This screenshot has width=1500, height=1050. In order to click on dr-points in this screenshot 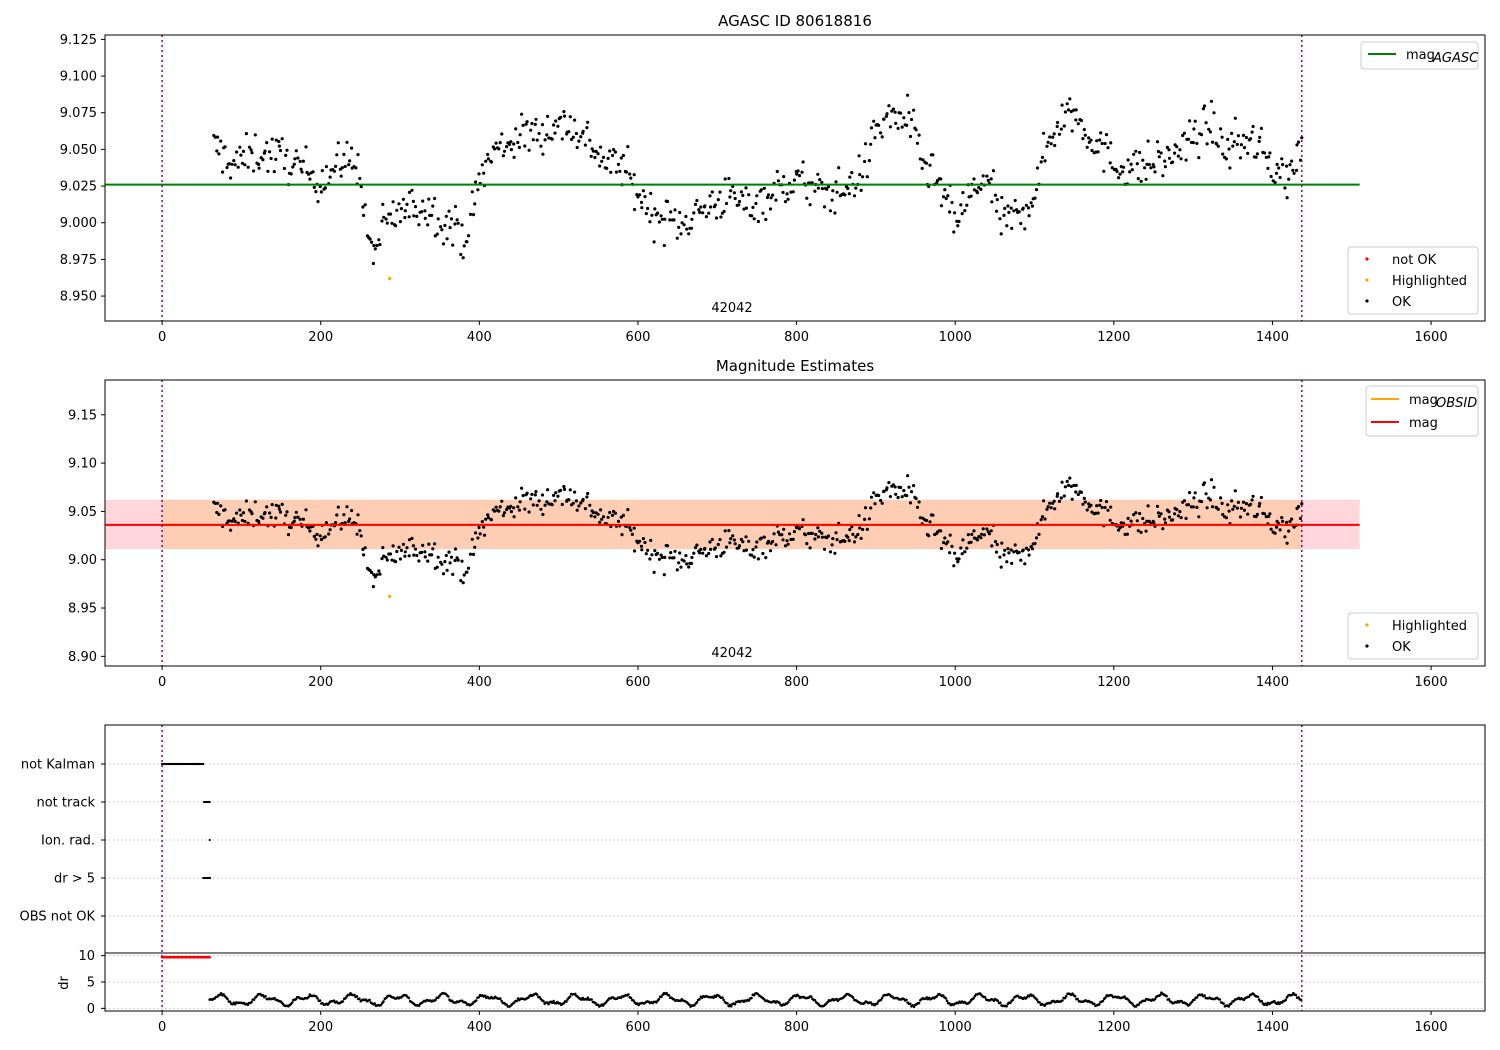, I will do `click(731, 981)`.